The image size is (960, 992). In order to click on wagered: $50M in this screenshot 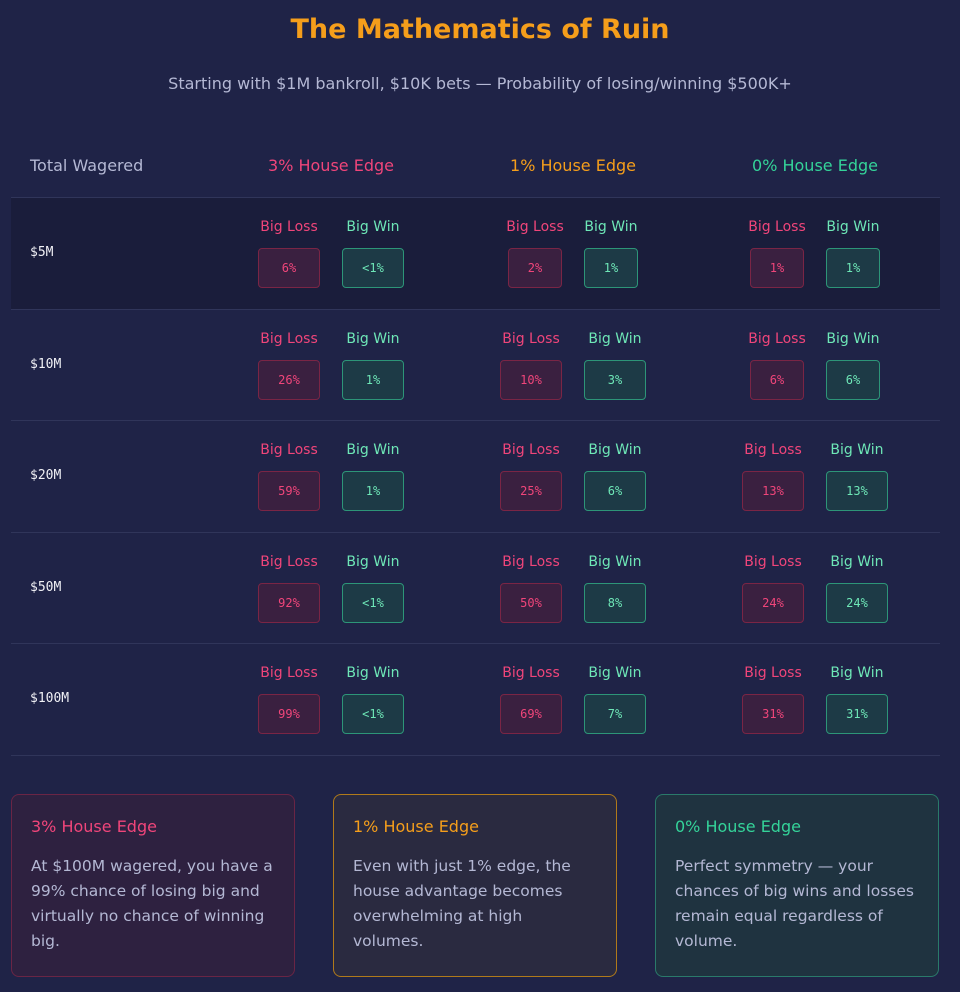, I will do `click(46, 587)`.